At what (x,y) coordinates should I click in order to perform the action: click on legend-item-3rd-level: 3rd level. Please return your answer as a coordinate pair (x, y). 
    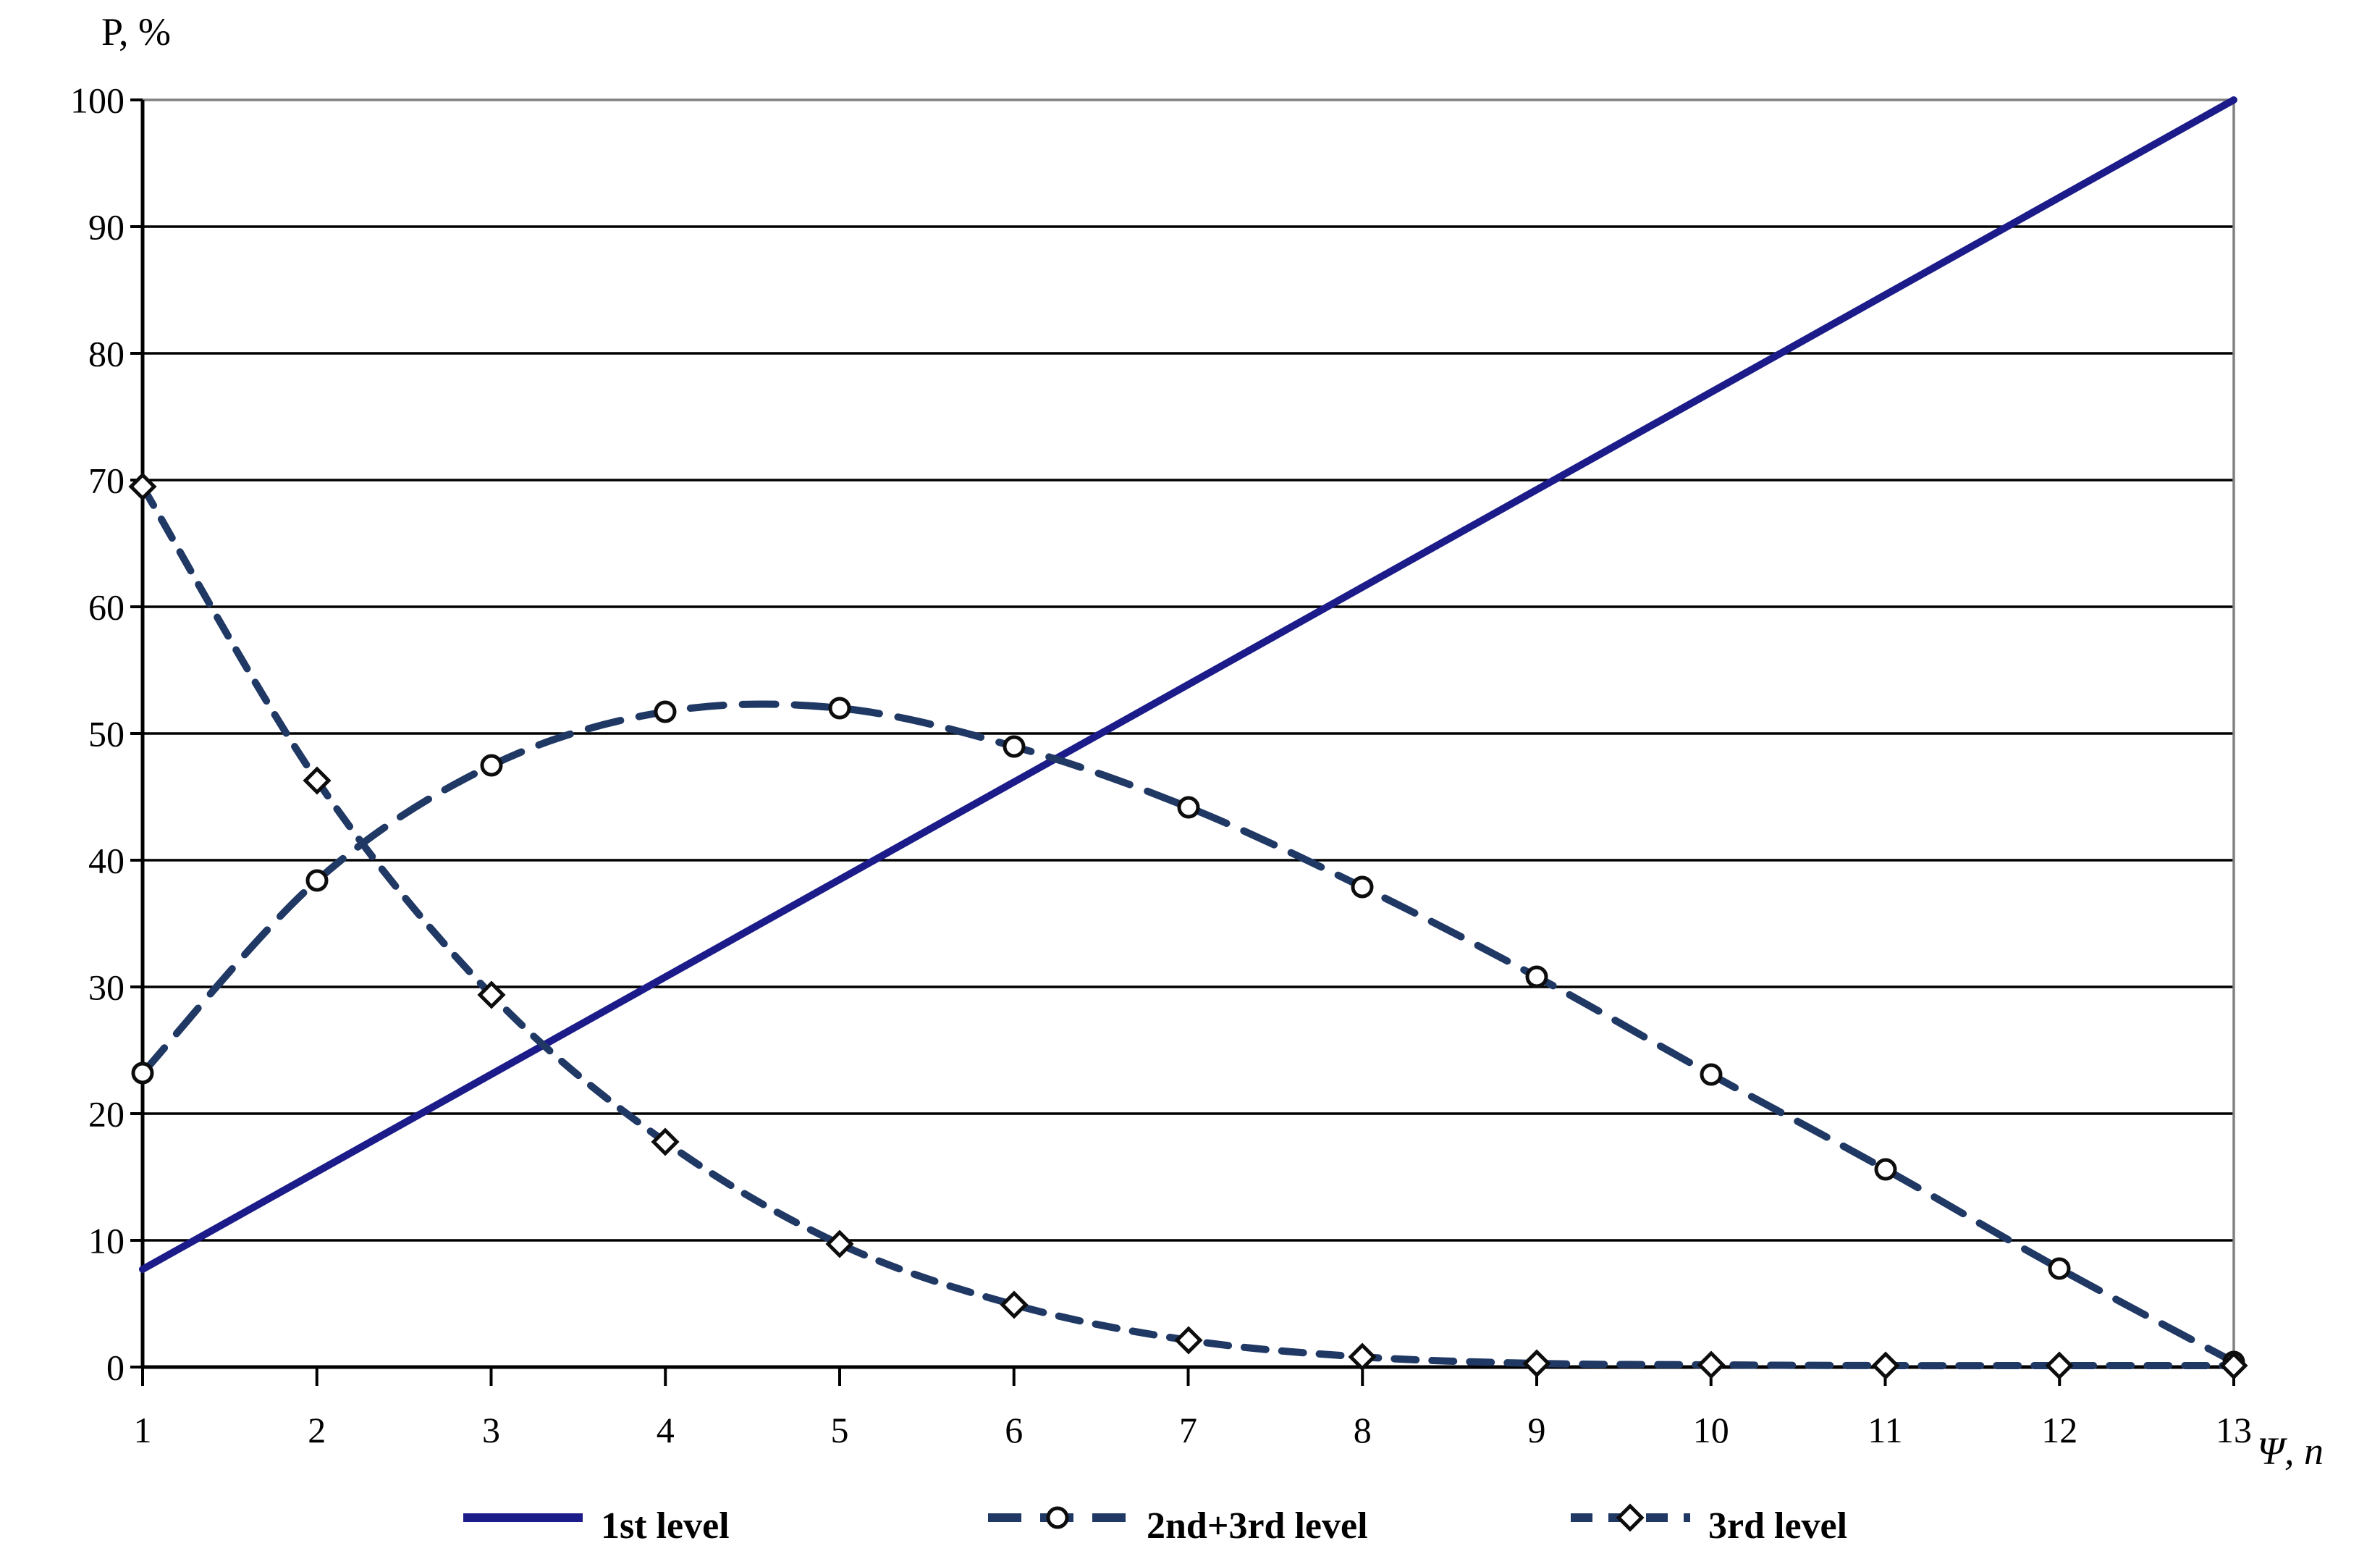
    Looking at the image, I should click on (1709, 1525).